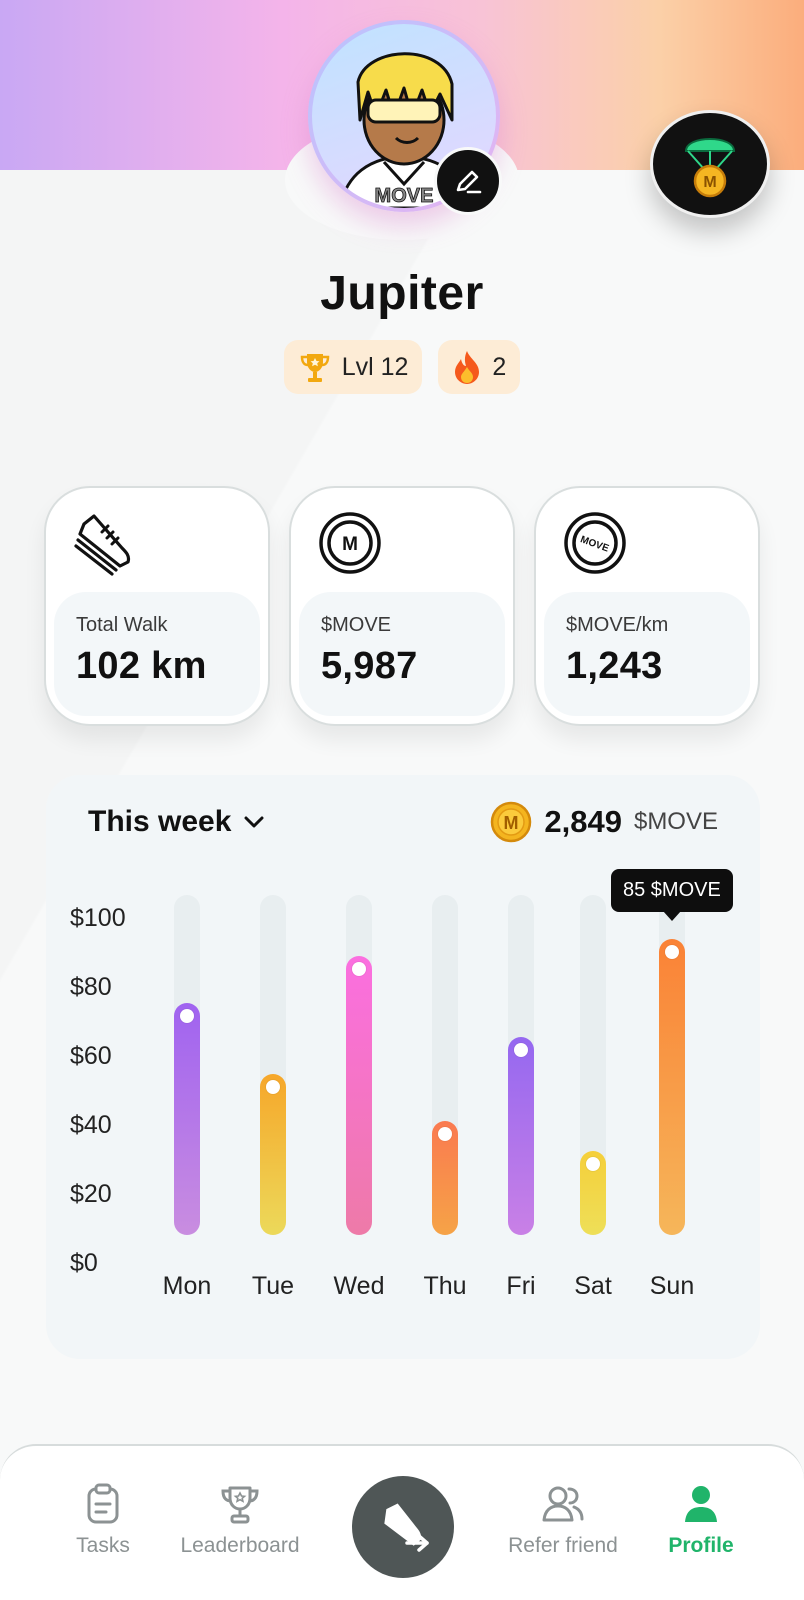 This screenshot has height=1600, width=804. What do you see at coordinates (91, 1194) in the screenshot?
I see `y-axis-tick-label: $20` at bounding box center [91, 1194].